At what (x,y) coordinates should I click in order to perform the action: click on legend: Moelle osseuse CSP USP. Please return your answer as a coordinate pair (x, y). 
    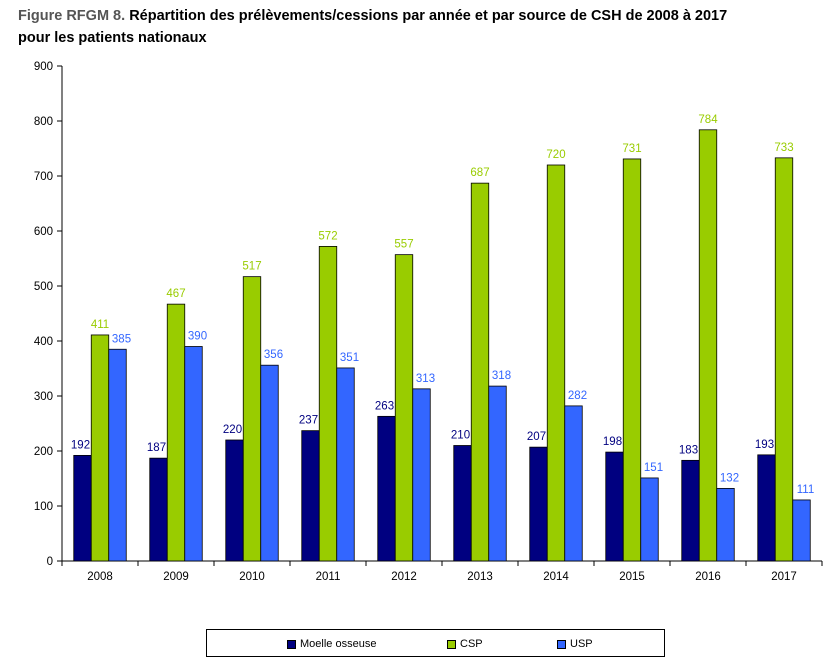
    Looking at the image, I should click on (435, 643).